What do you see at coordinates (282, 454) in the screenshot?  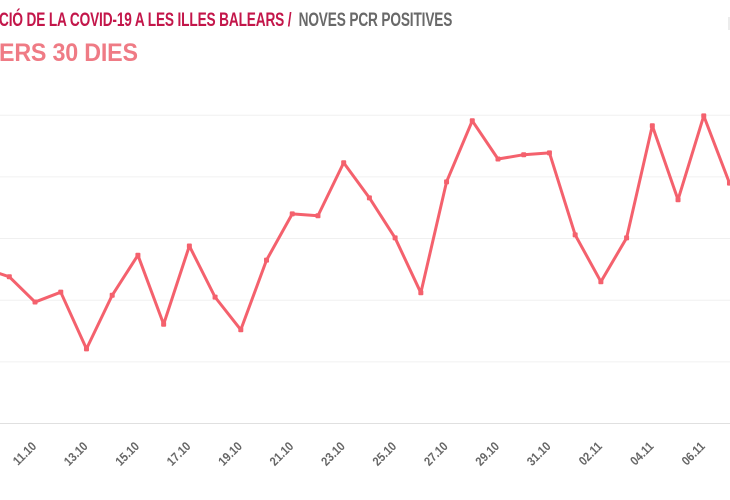 I see `x-tick-label: 21.10` at bounding box center [282, 454].